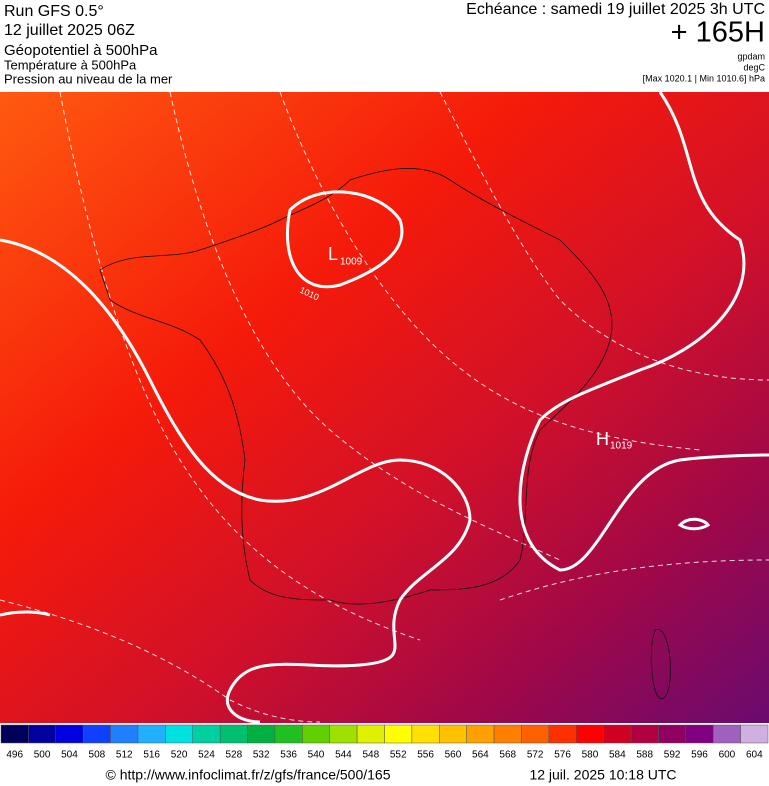 This screenshot has height=786, width=769. Describe the element at coordinates (261, 755) in the screenshot. I see `colorbar-label: 532` at that location.